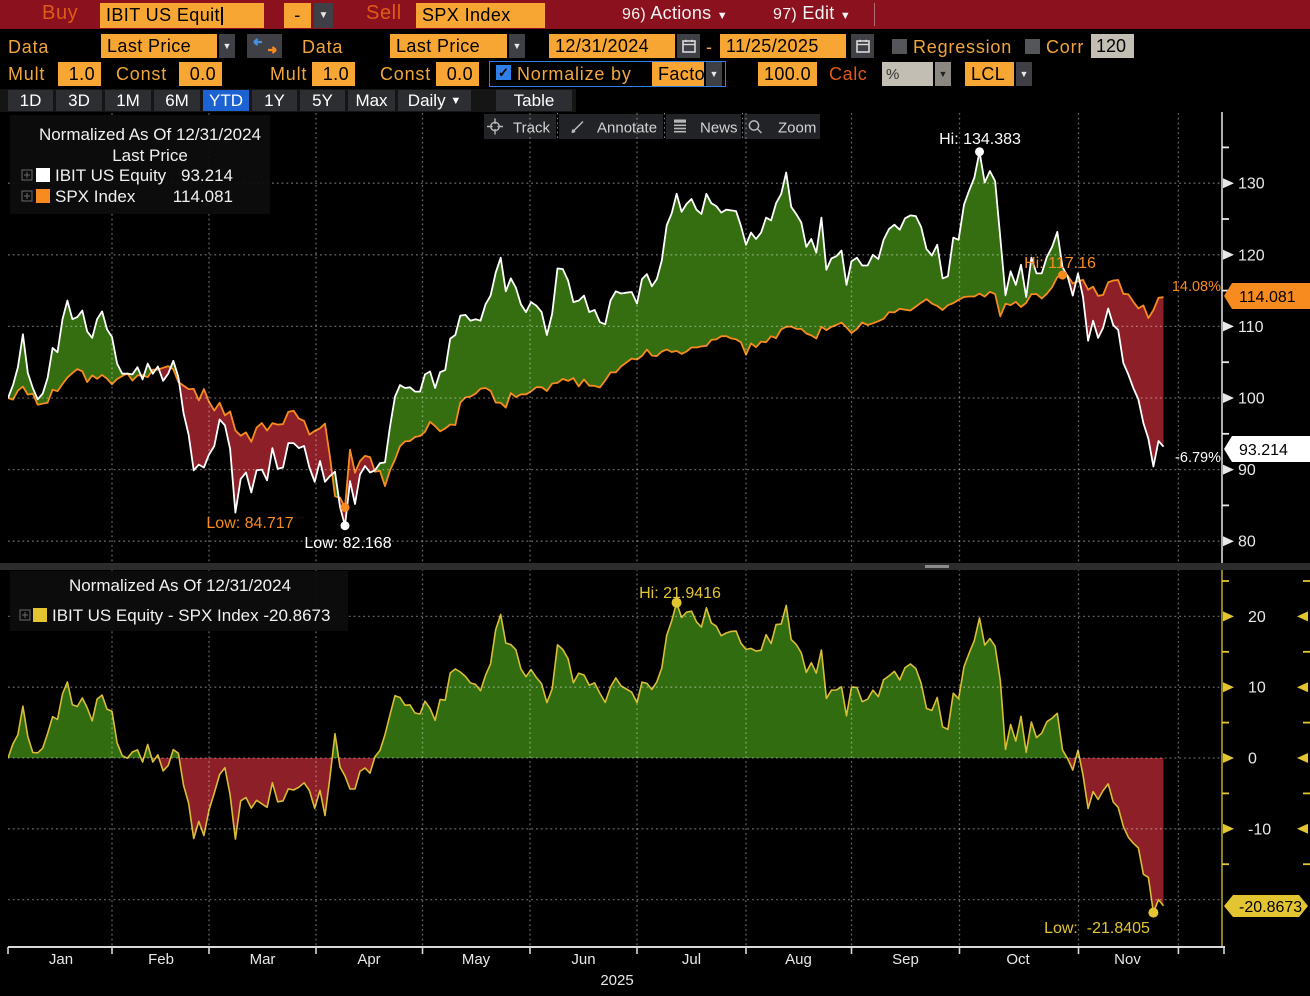 This screenshot has width=1310, height=996. What do you see at coordinates (1251, 399) in the screenshot?
I see `svg-text: 100` at bounding box center [1251, 399].